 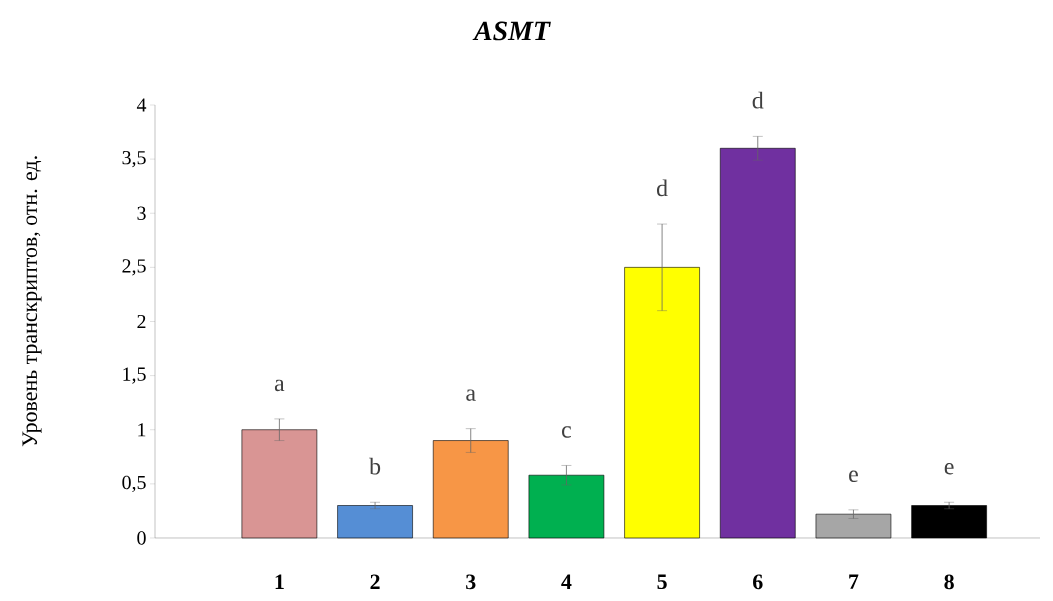 I want to click on y-tick-label: 3,5, so click(x=134, y=159).